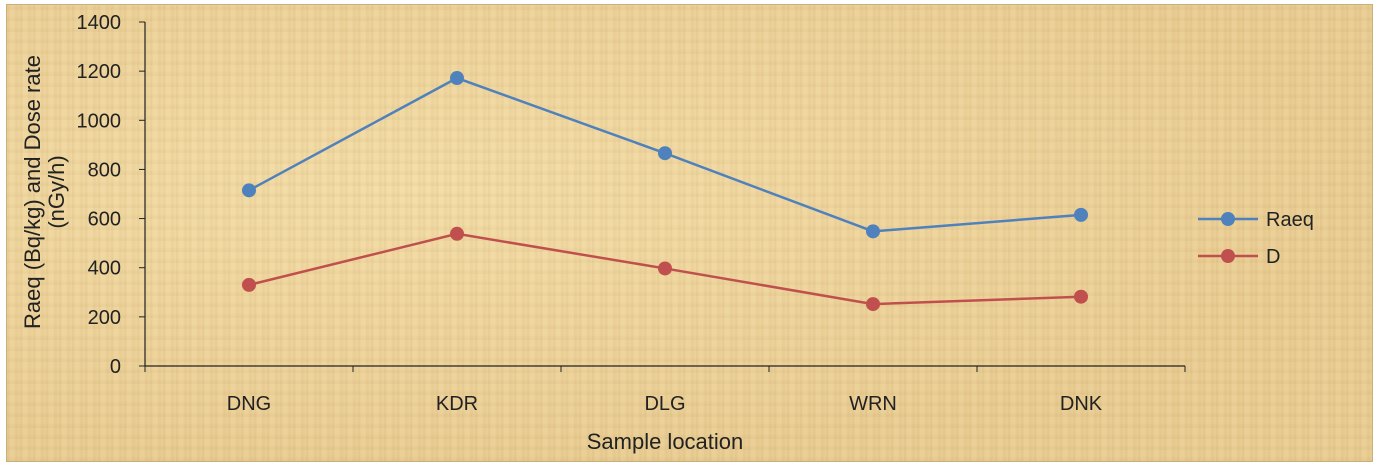 Image resolution: width=1379 pixels, height=466 pixels. I want to click on legend-item-d: D, so click(1239, 257).